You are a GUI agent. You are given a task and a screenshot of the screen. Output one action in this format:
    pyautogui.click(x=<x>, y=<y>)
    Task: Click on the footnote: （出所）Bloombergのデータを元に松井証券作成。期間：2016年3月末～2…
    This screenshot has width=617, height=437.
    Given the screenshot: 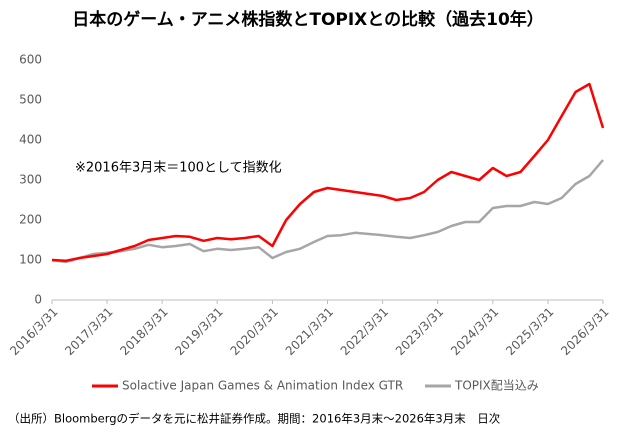 What is the action you would take?
    pyautogui.click(x=254, y=419)
    